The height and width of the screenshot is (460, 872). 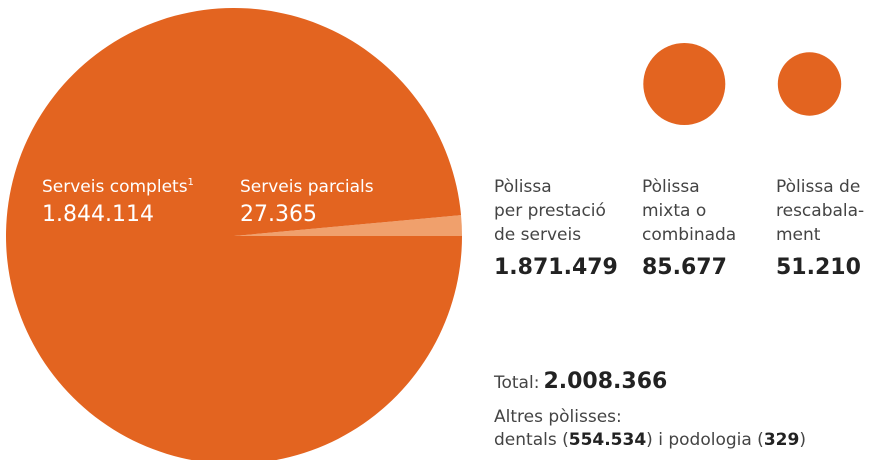 I want to click on policy-label: combinada, so click(x=689, y=235).